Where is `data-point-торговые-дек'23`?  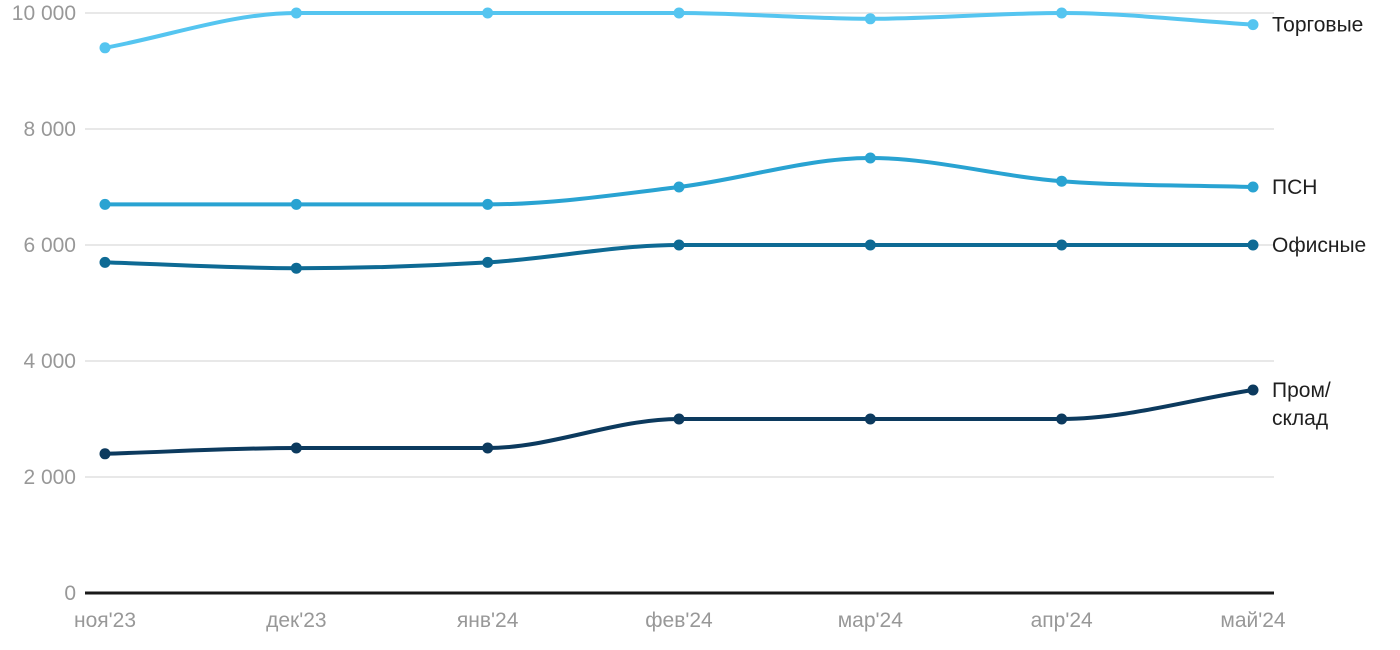 data-point-торговые-дек'23 is located at coordinates (296, 13).